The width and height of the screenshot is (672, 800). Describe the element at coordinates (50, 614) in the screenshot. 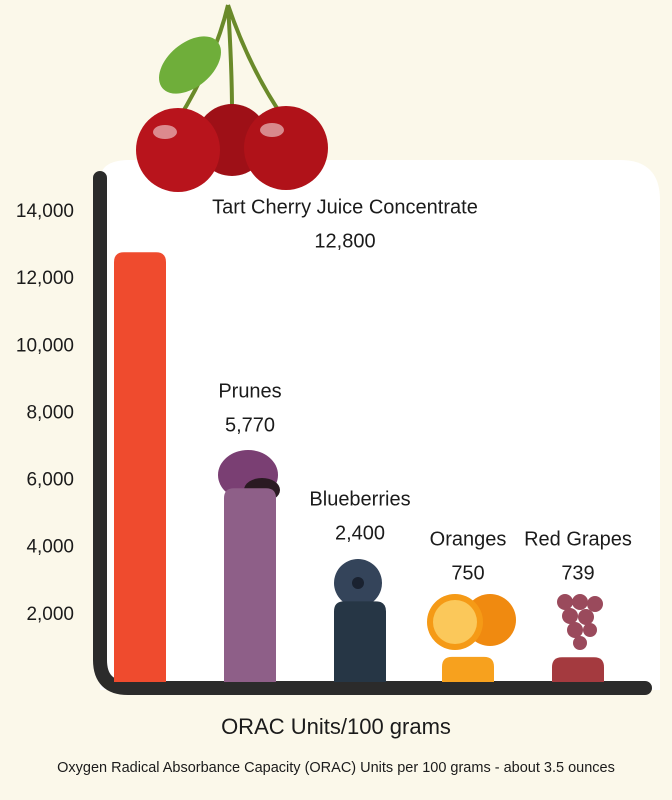

I see `y-tick-label: 2,000` at that location.